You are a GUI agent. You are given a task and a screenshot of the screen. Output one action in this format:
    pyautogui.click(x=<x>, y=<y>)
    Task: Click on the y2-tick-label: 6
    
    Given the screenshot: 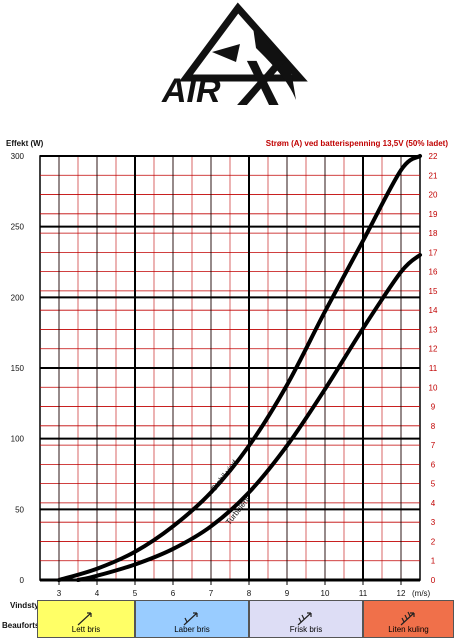 What is the action you would take?
    pyautogui.click(x=433, y=464)
    